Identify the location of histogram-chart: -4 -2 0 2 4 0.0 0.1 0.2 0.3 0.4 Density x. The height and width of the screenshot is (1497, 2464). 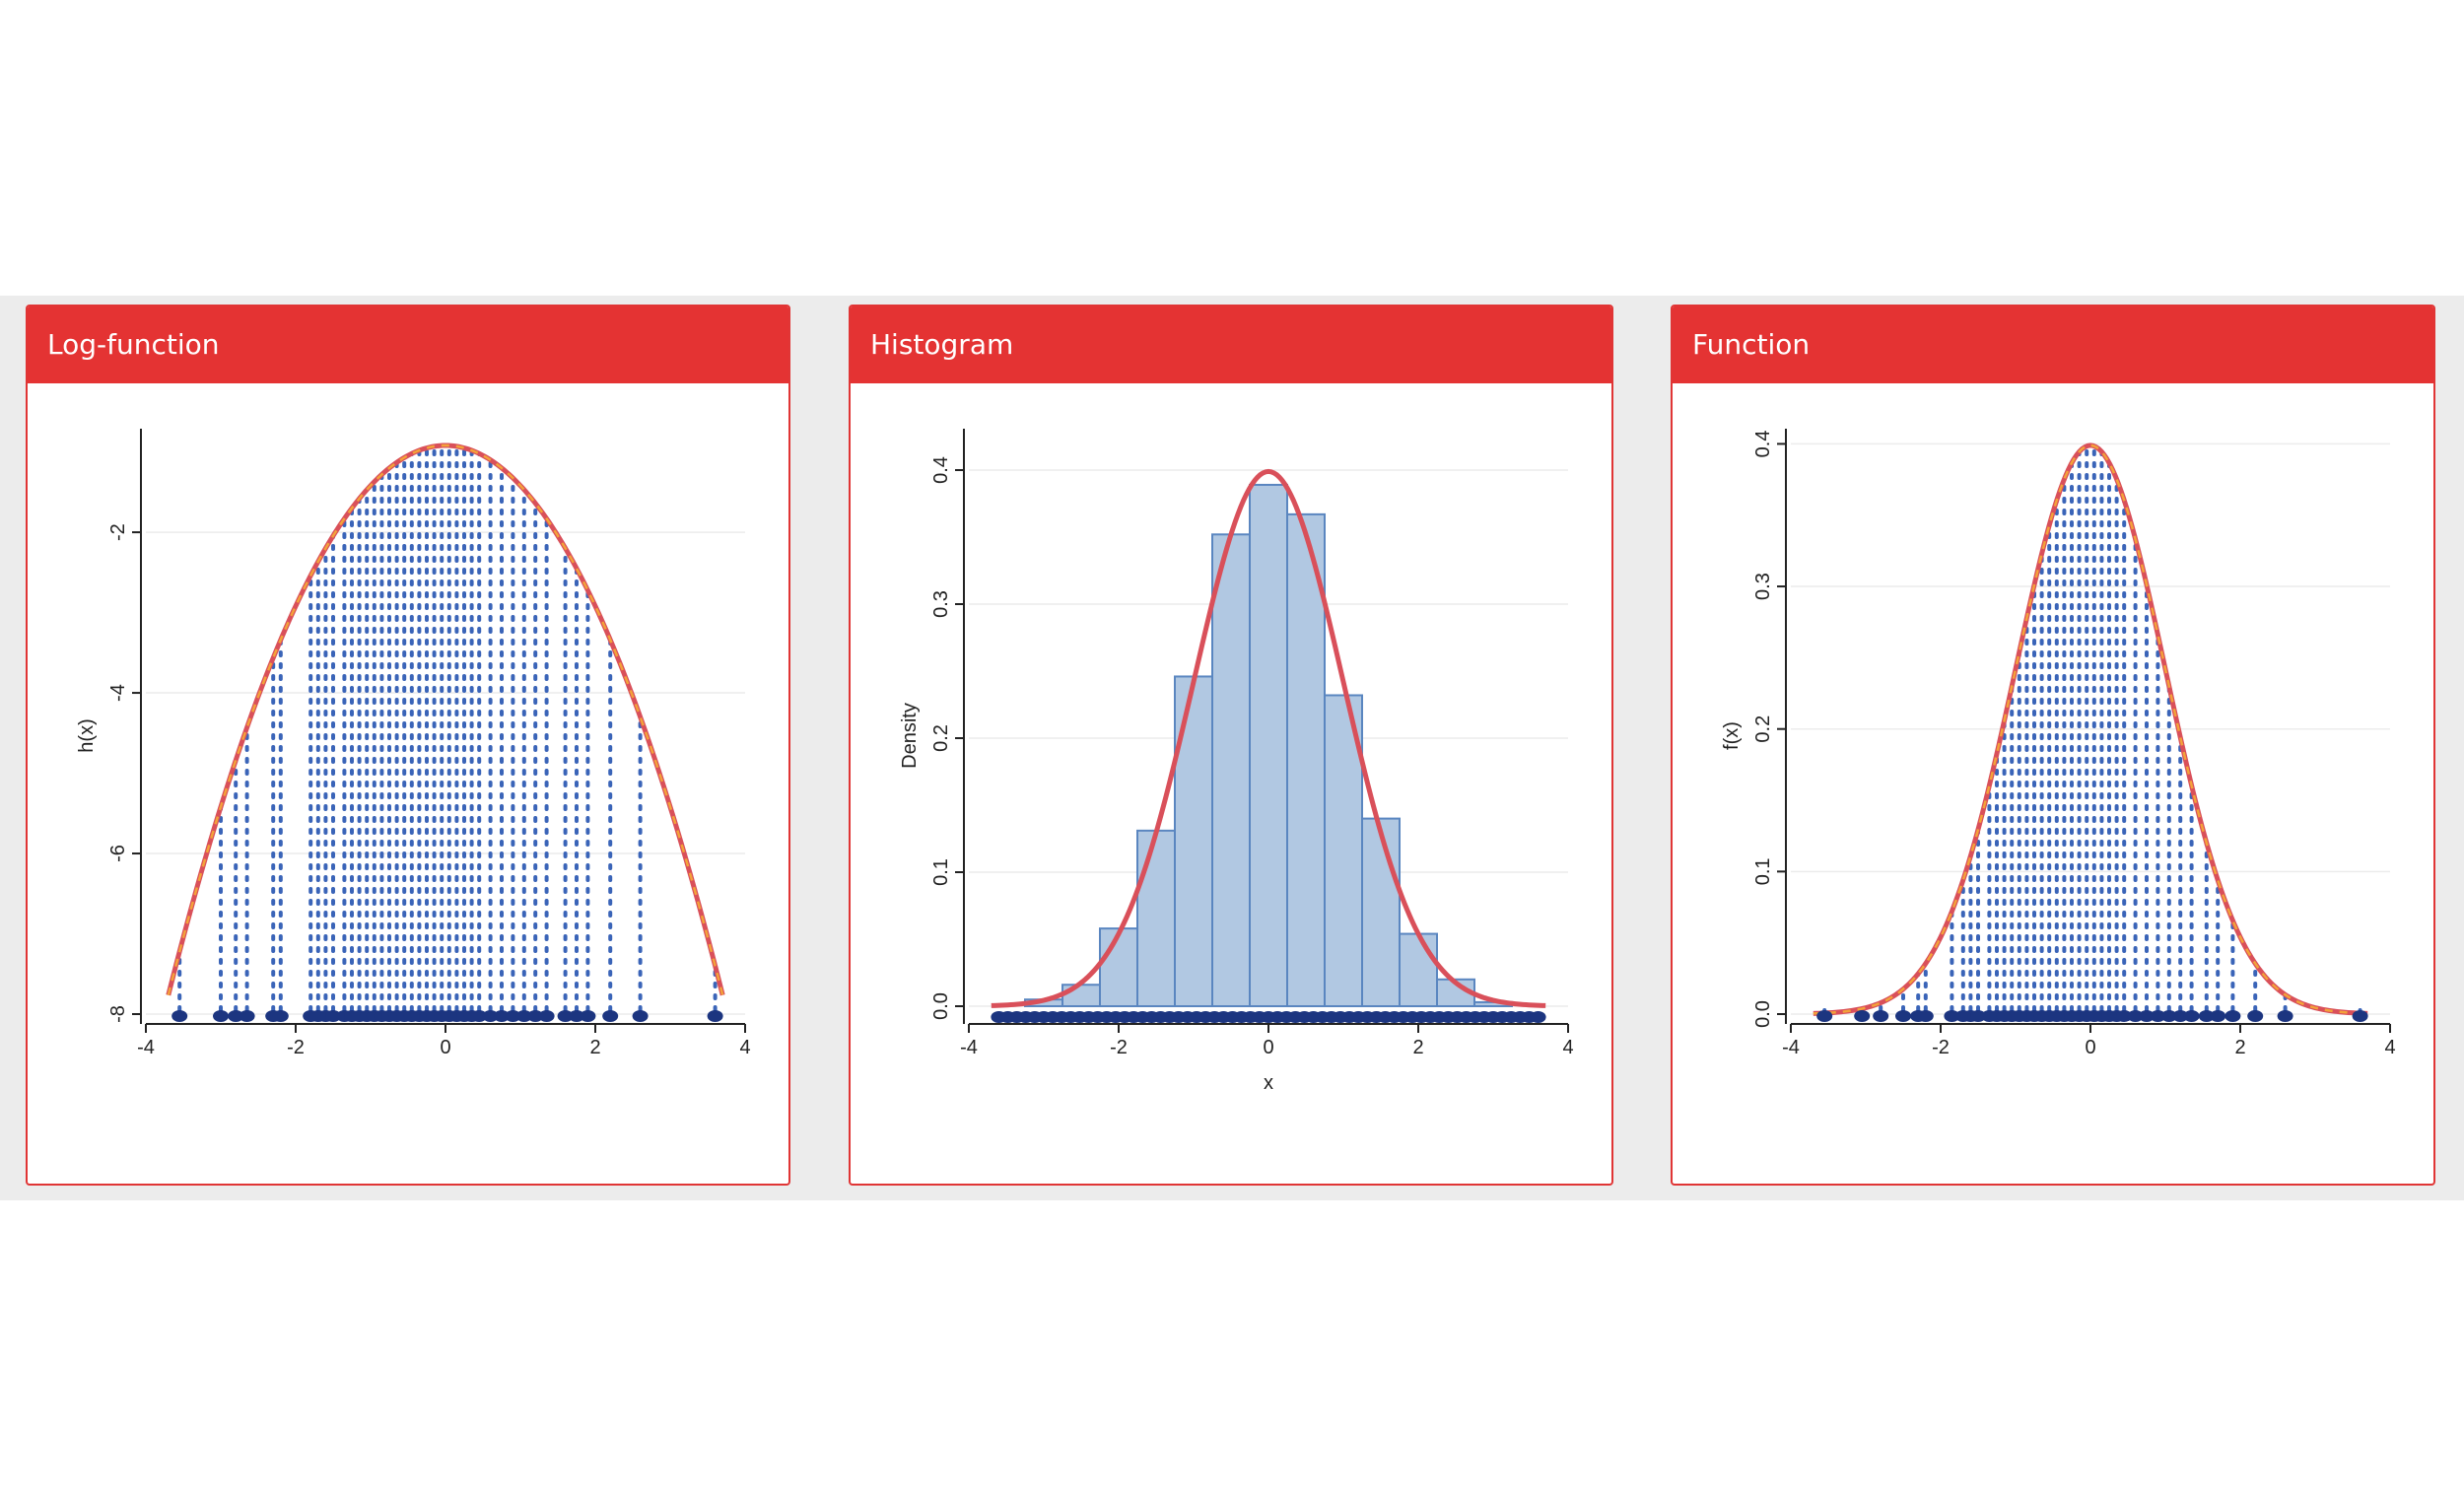
(1236, 761).